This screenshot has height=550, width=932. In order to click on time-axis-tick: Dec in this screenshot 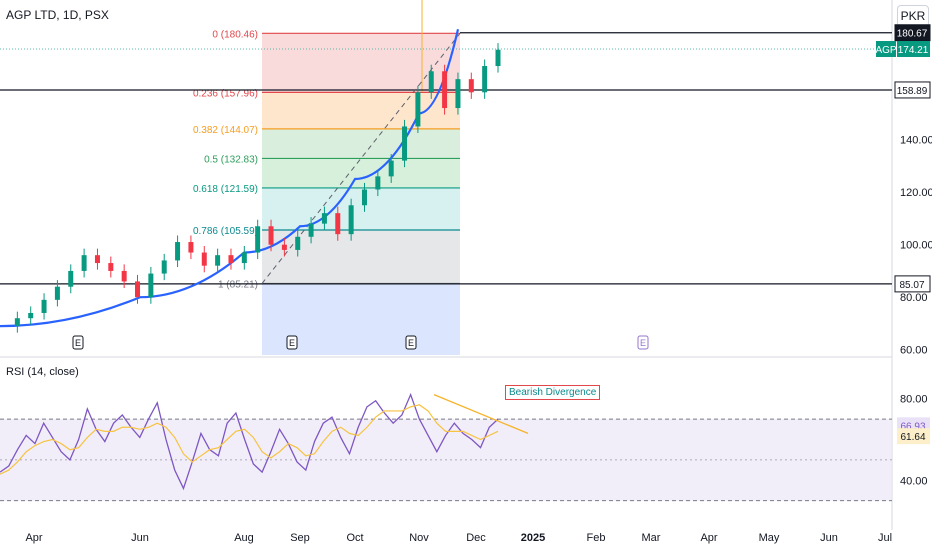, I will do `click(476, 538)`.